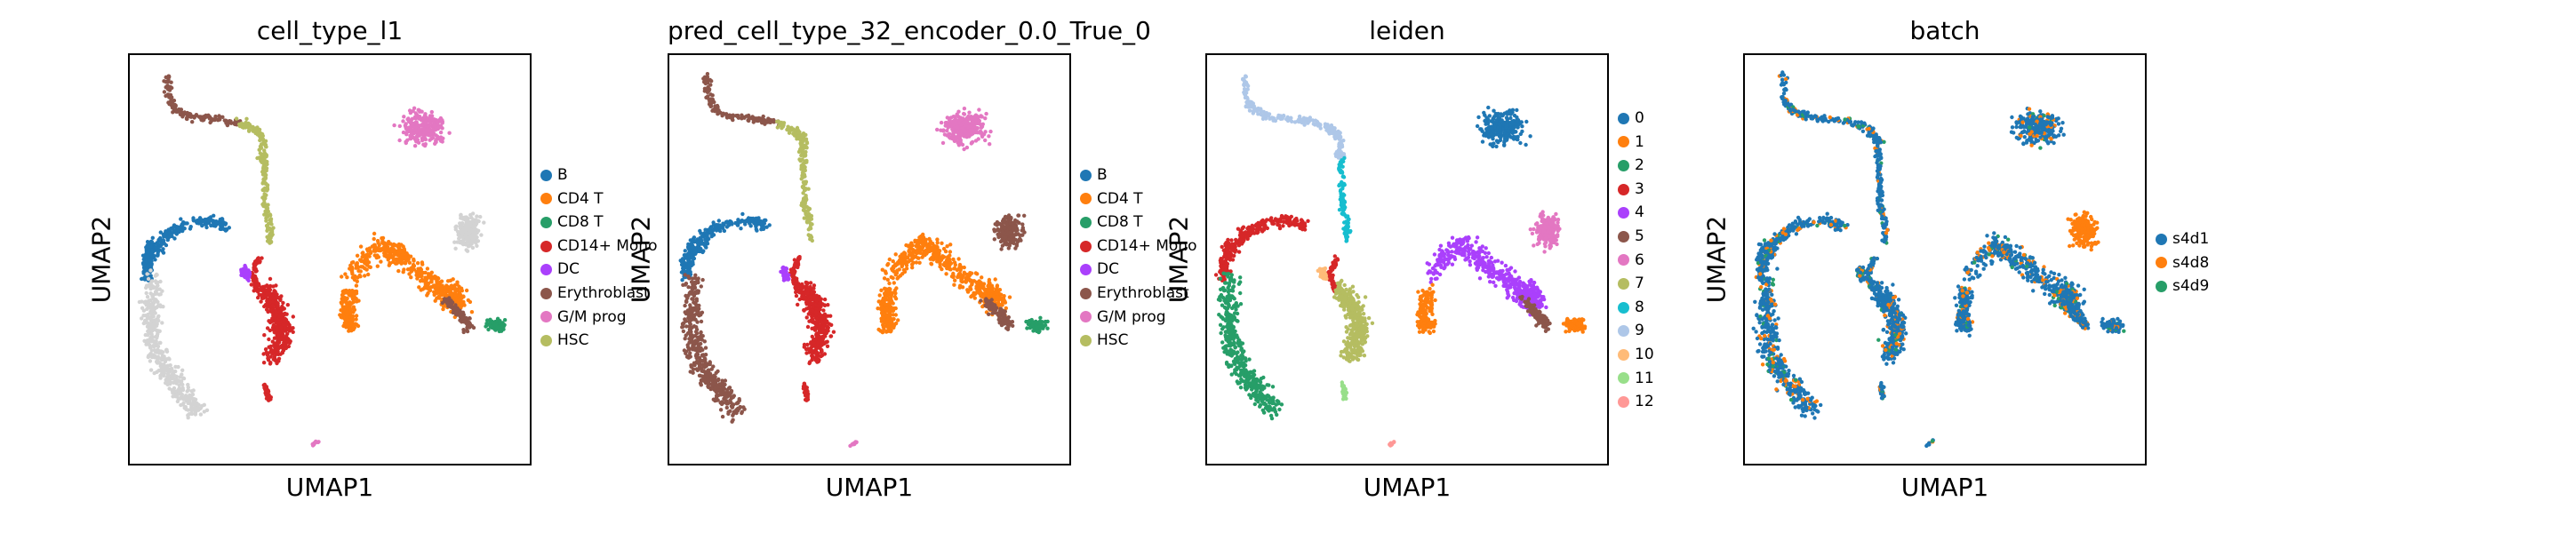  What do you see at coordinates (580, 198) in the screenshot?
I see `legend-label: CD4 T` at bounding box center [580, 198].